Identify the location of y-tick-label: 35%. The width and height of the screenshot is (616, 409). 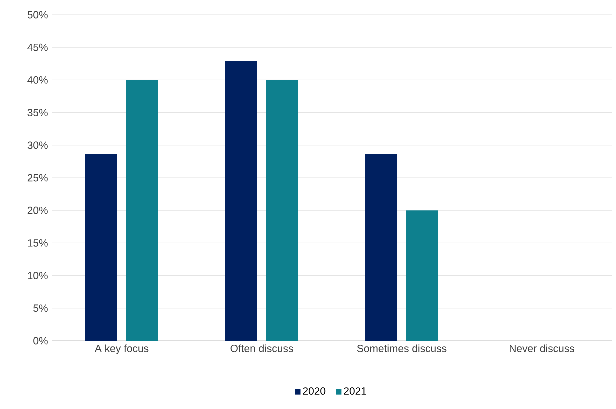
(38, 113).